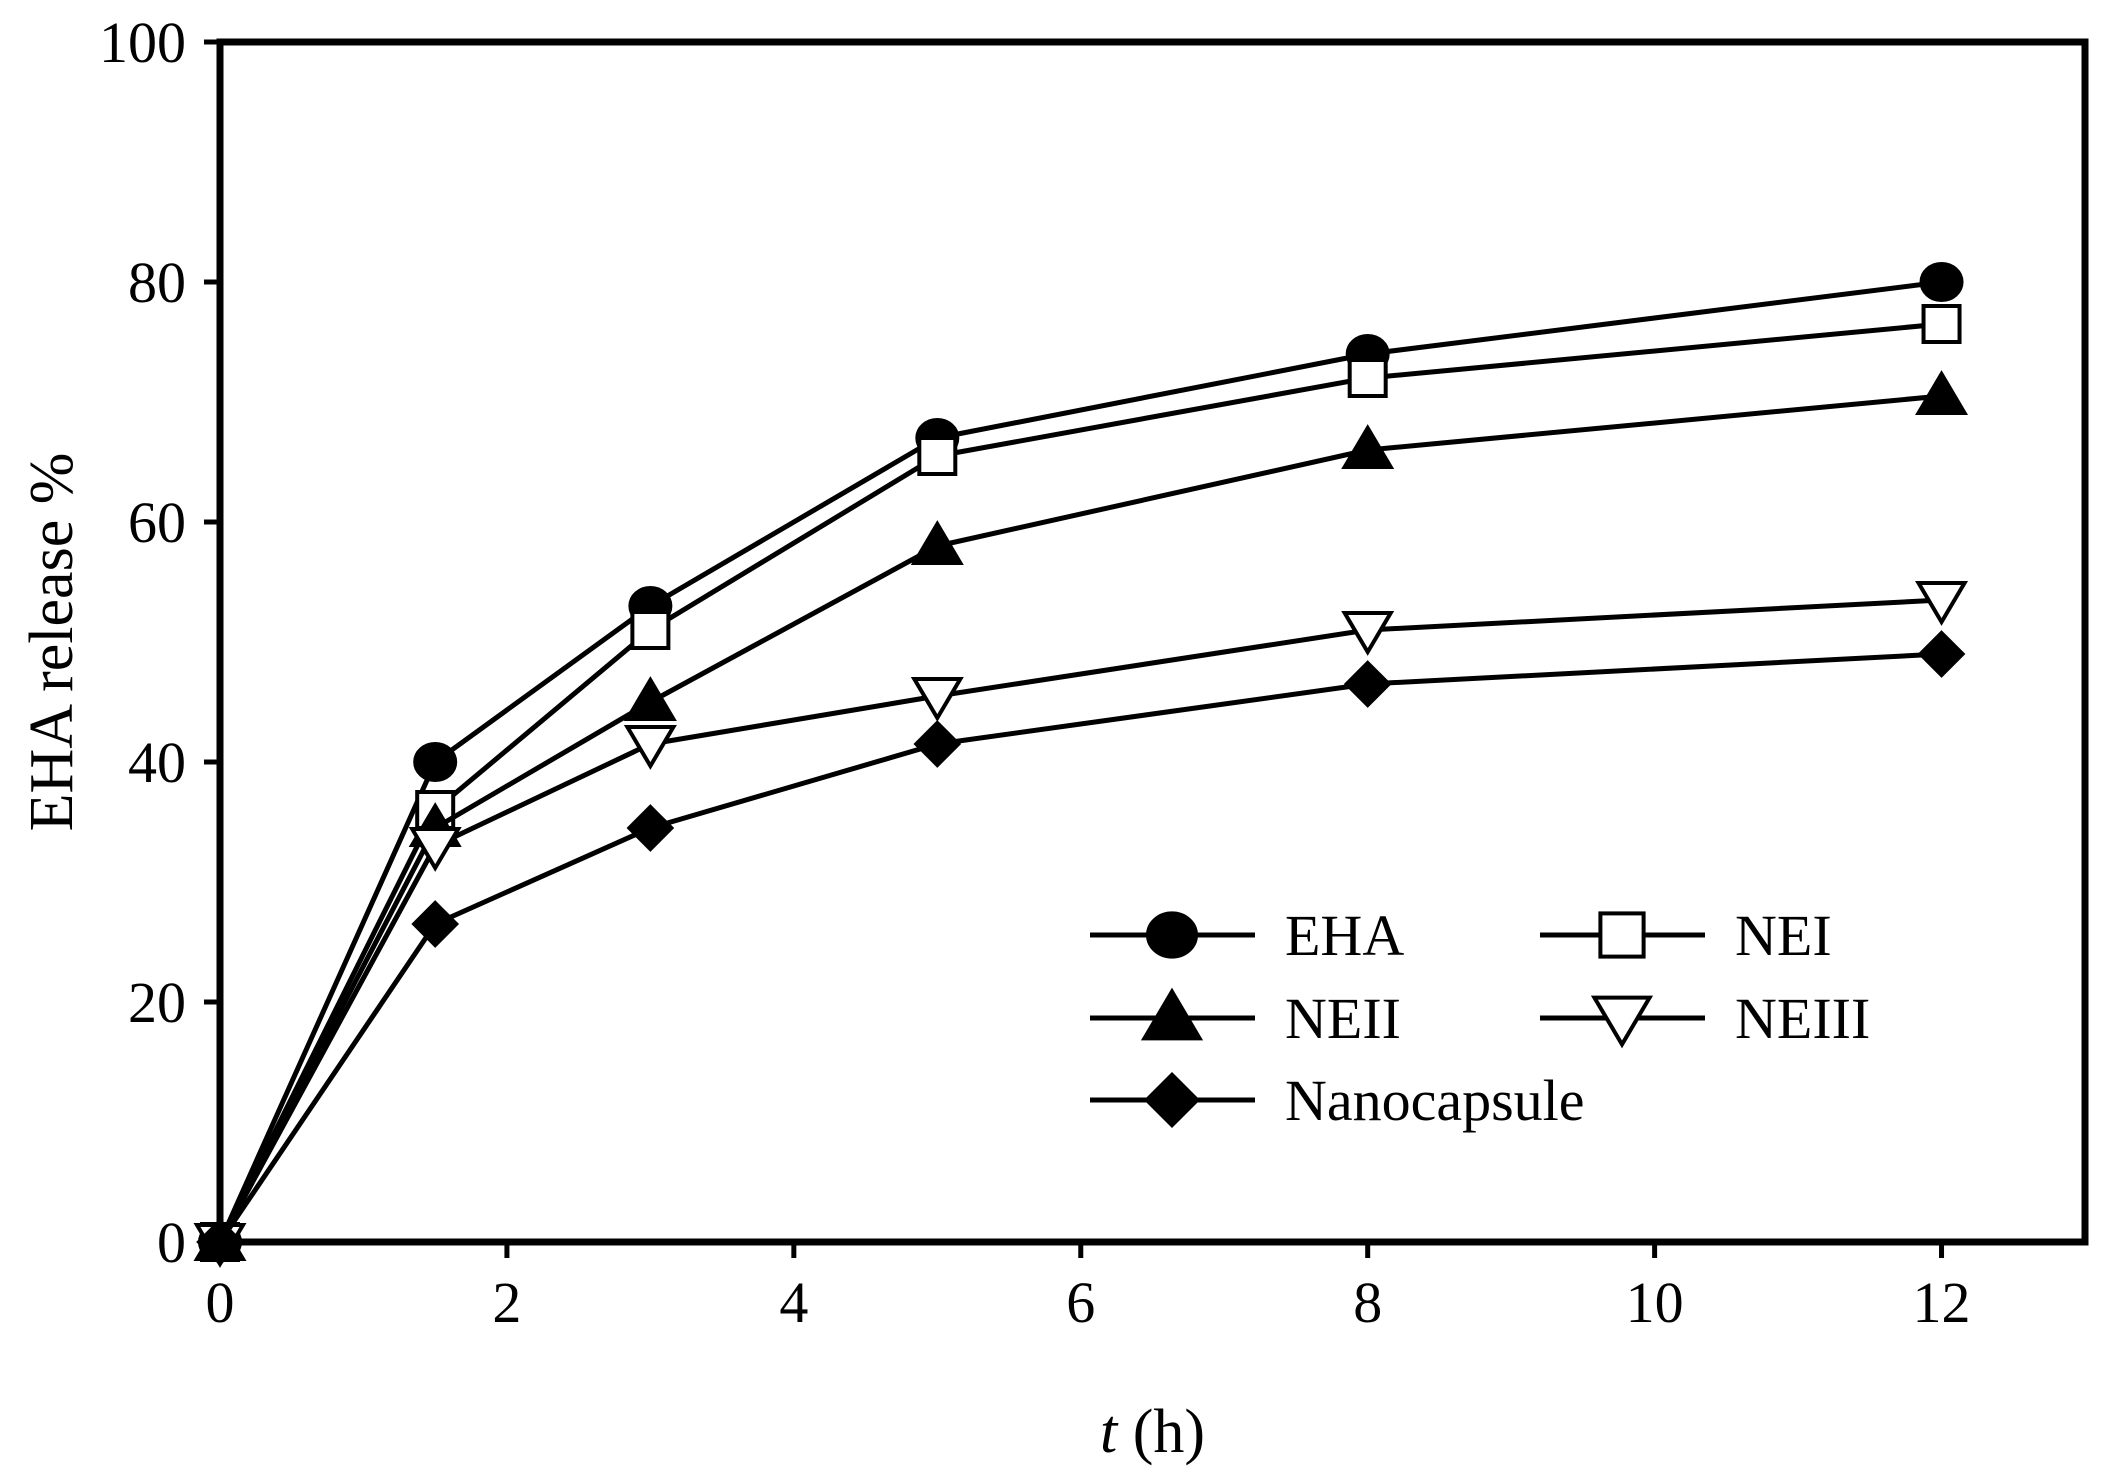 This screenshot has height=1473, width=2117. Describe the element at coordinates (1480, 1018) in the screenshot. I see `legend: EHA NEI NEII NEIII Nanocapsule` at that location.